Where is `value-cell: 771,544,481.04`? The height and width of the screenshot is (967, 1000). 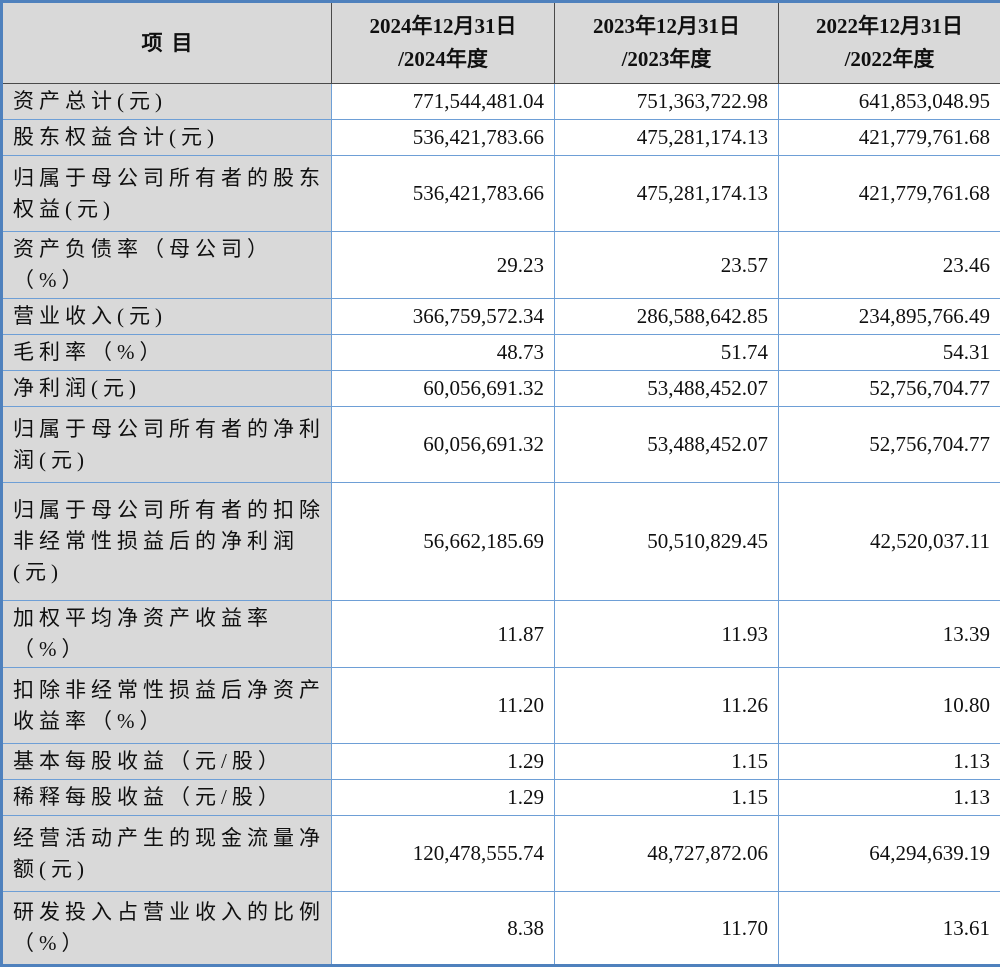 value-cell: 771,544,481.04 is located at coordinates (443, 102).